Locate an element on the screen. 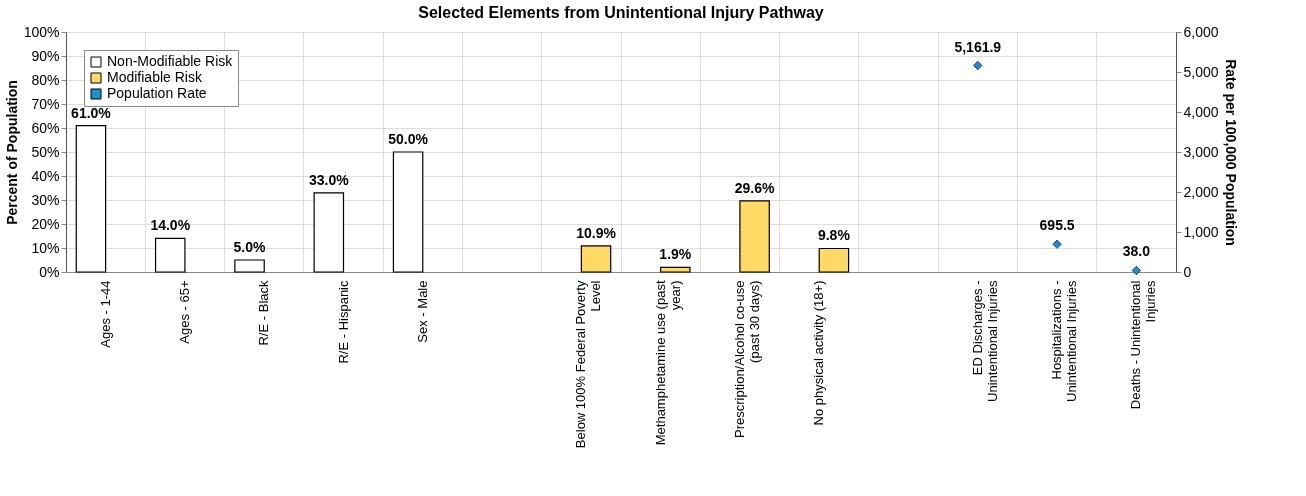 This screenshot has height=496, width=1306. y-tick-label: 60% is located at coordinates (45, 127).